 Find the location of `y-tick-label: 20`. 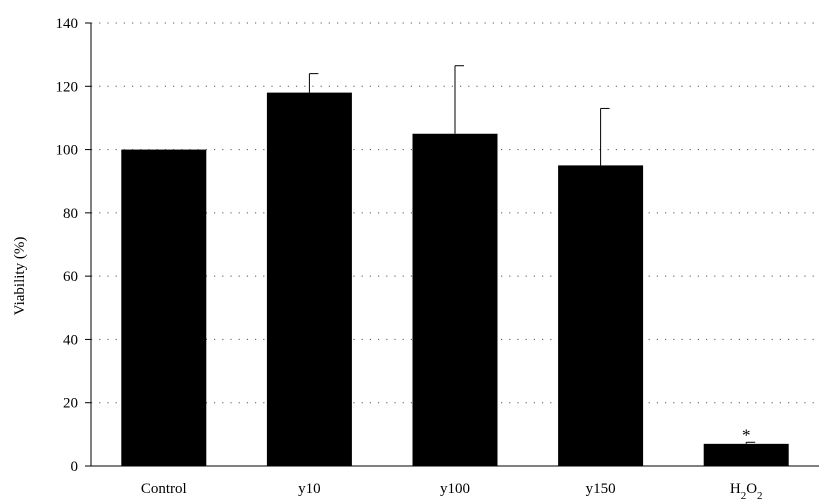

y-tick-label: 20 is located at coordinates (70, 404).